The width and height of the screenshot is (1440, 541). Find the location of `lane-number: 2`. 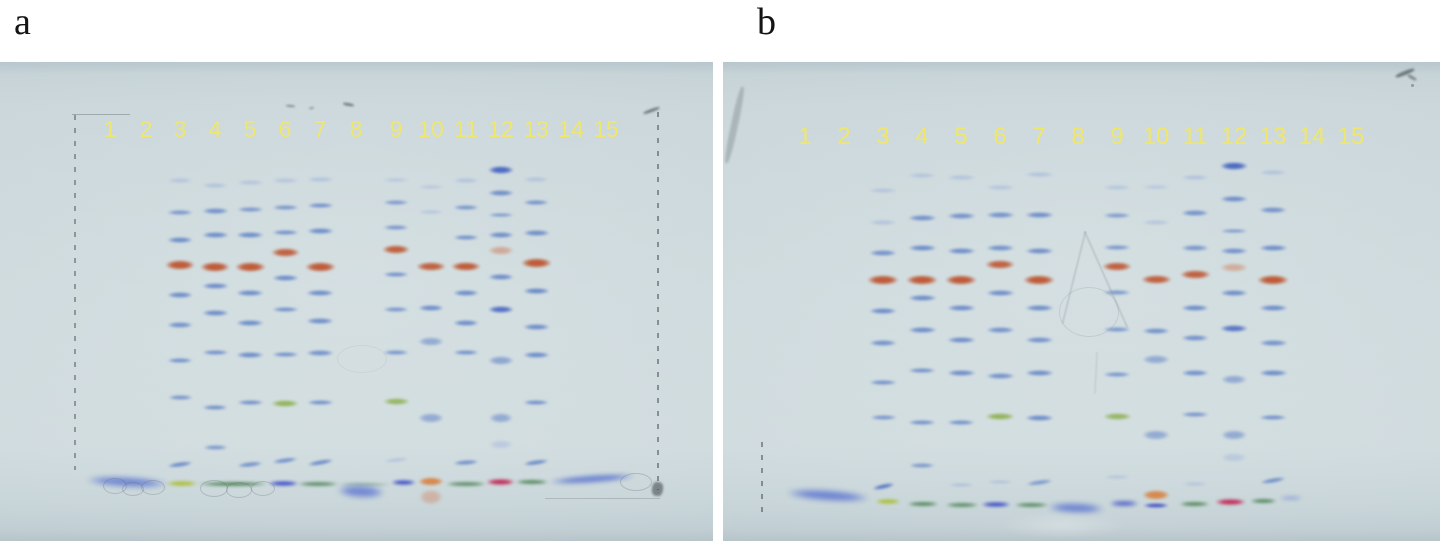

lane-number: 2 is located at coordinates (146, 129).